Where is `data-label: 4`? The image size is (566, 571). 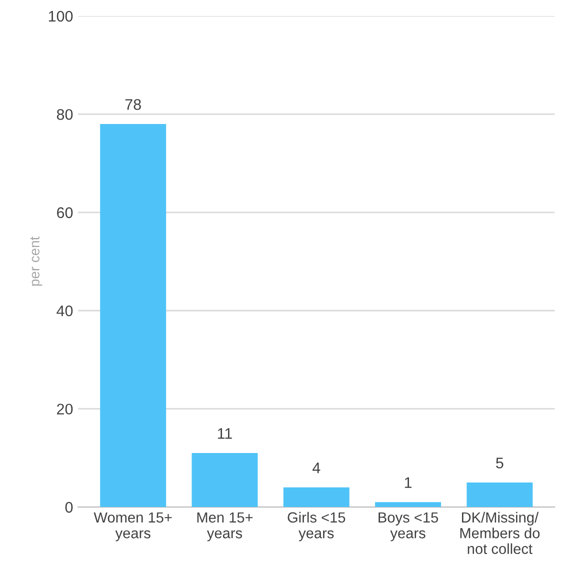 data-label: 4 is located at coordinates (316, 468).